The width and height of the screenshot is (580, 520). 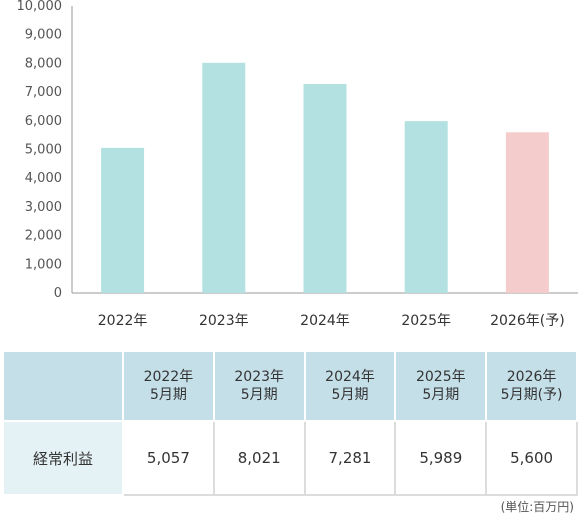 I want to click on y-tick-label: 7,000, so click(x=43, y=92).